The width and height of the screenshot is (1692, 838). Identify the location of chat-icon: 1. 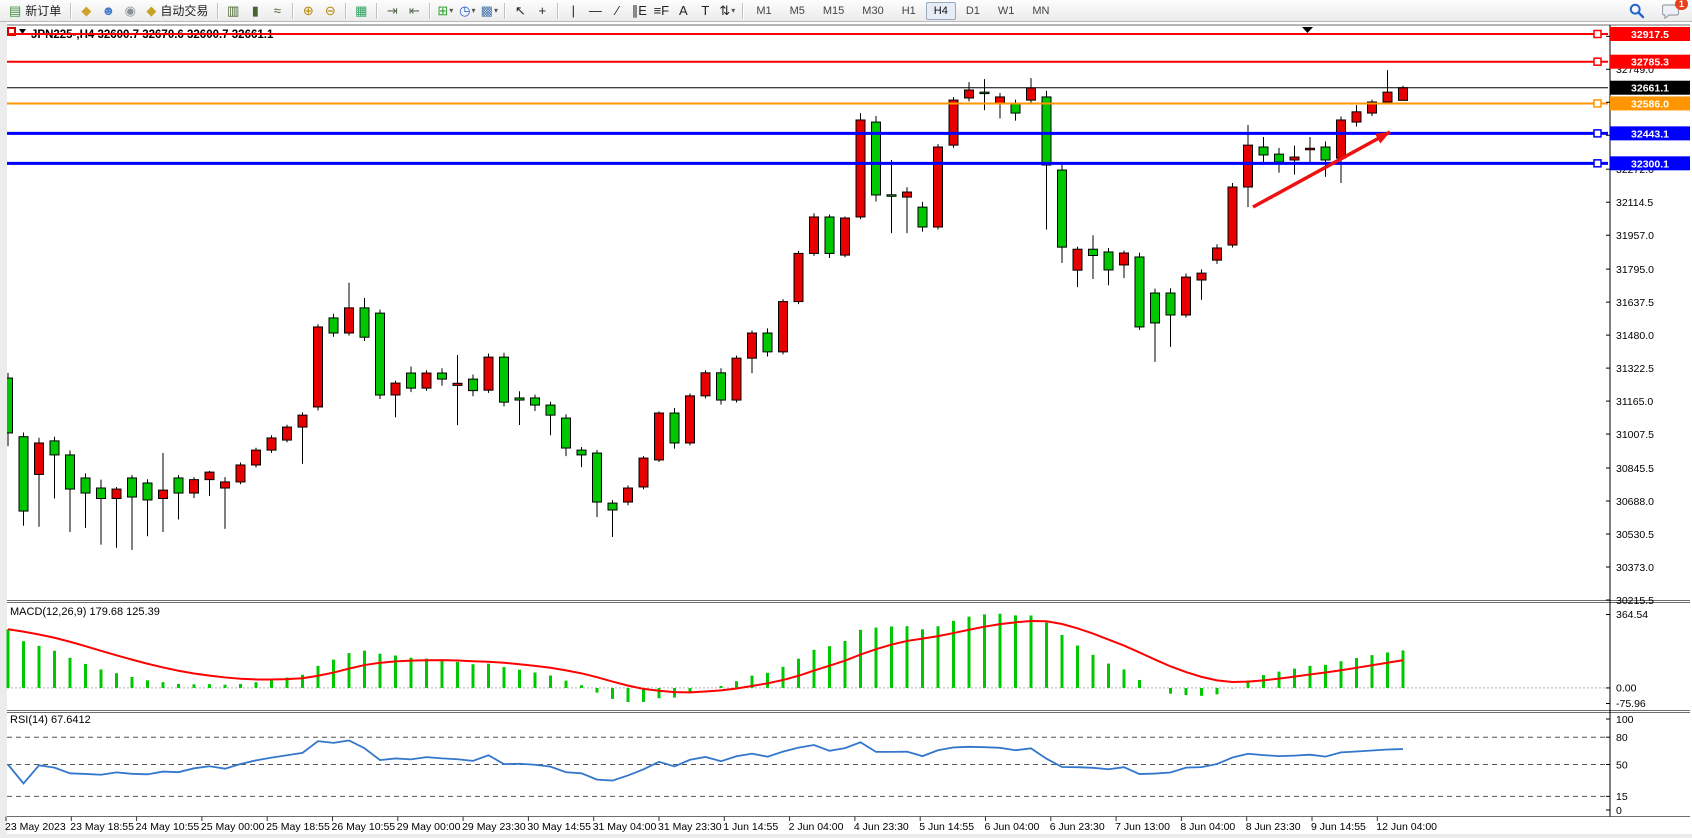
(1674, 10).